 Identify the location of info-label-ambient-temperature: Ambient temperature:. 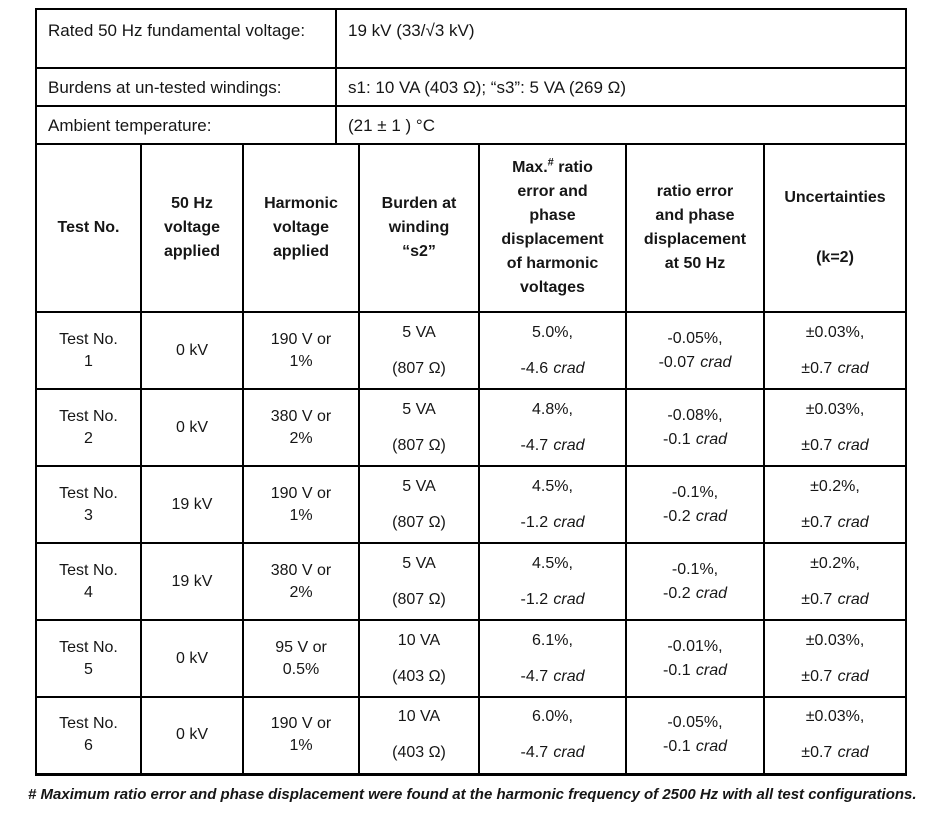
(186, 124).